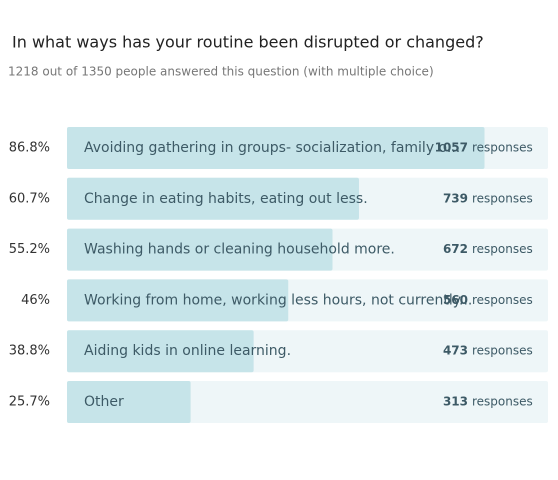 This screenshot has height=480, width=558. Describe the element at coordinates (35, 300) in the screenshot. I see `value-label: 46%` at that location.